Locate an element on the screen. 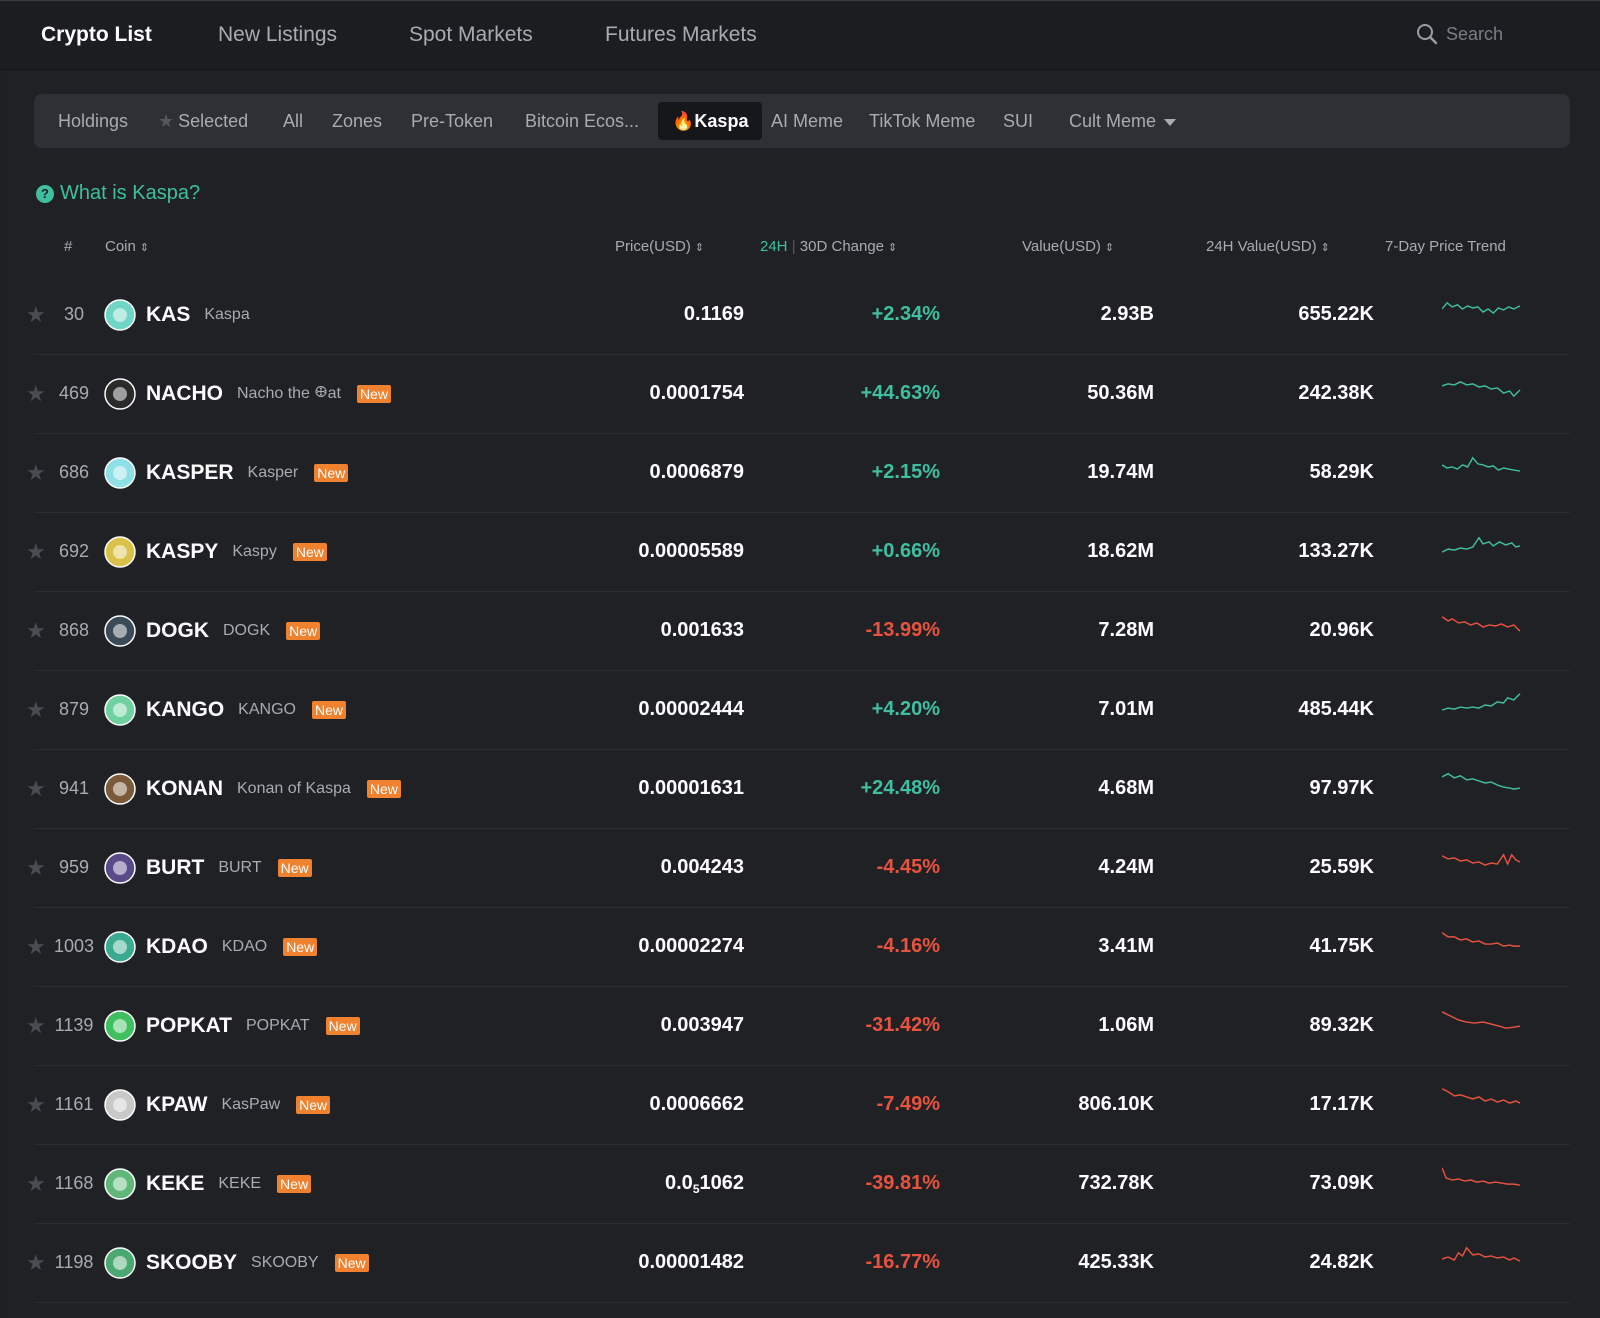 This screenshot has height=1318, width=1600. filter-selected: ★ Selected is located at coordinates (203, 121).